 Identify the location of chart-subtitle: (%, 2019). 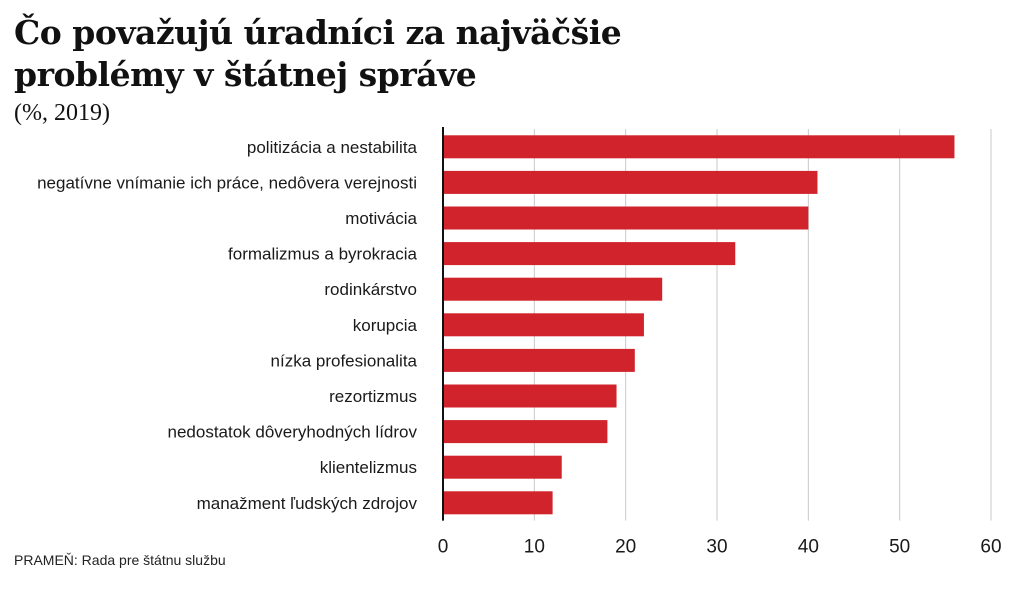
(62, 113).